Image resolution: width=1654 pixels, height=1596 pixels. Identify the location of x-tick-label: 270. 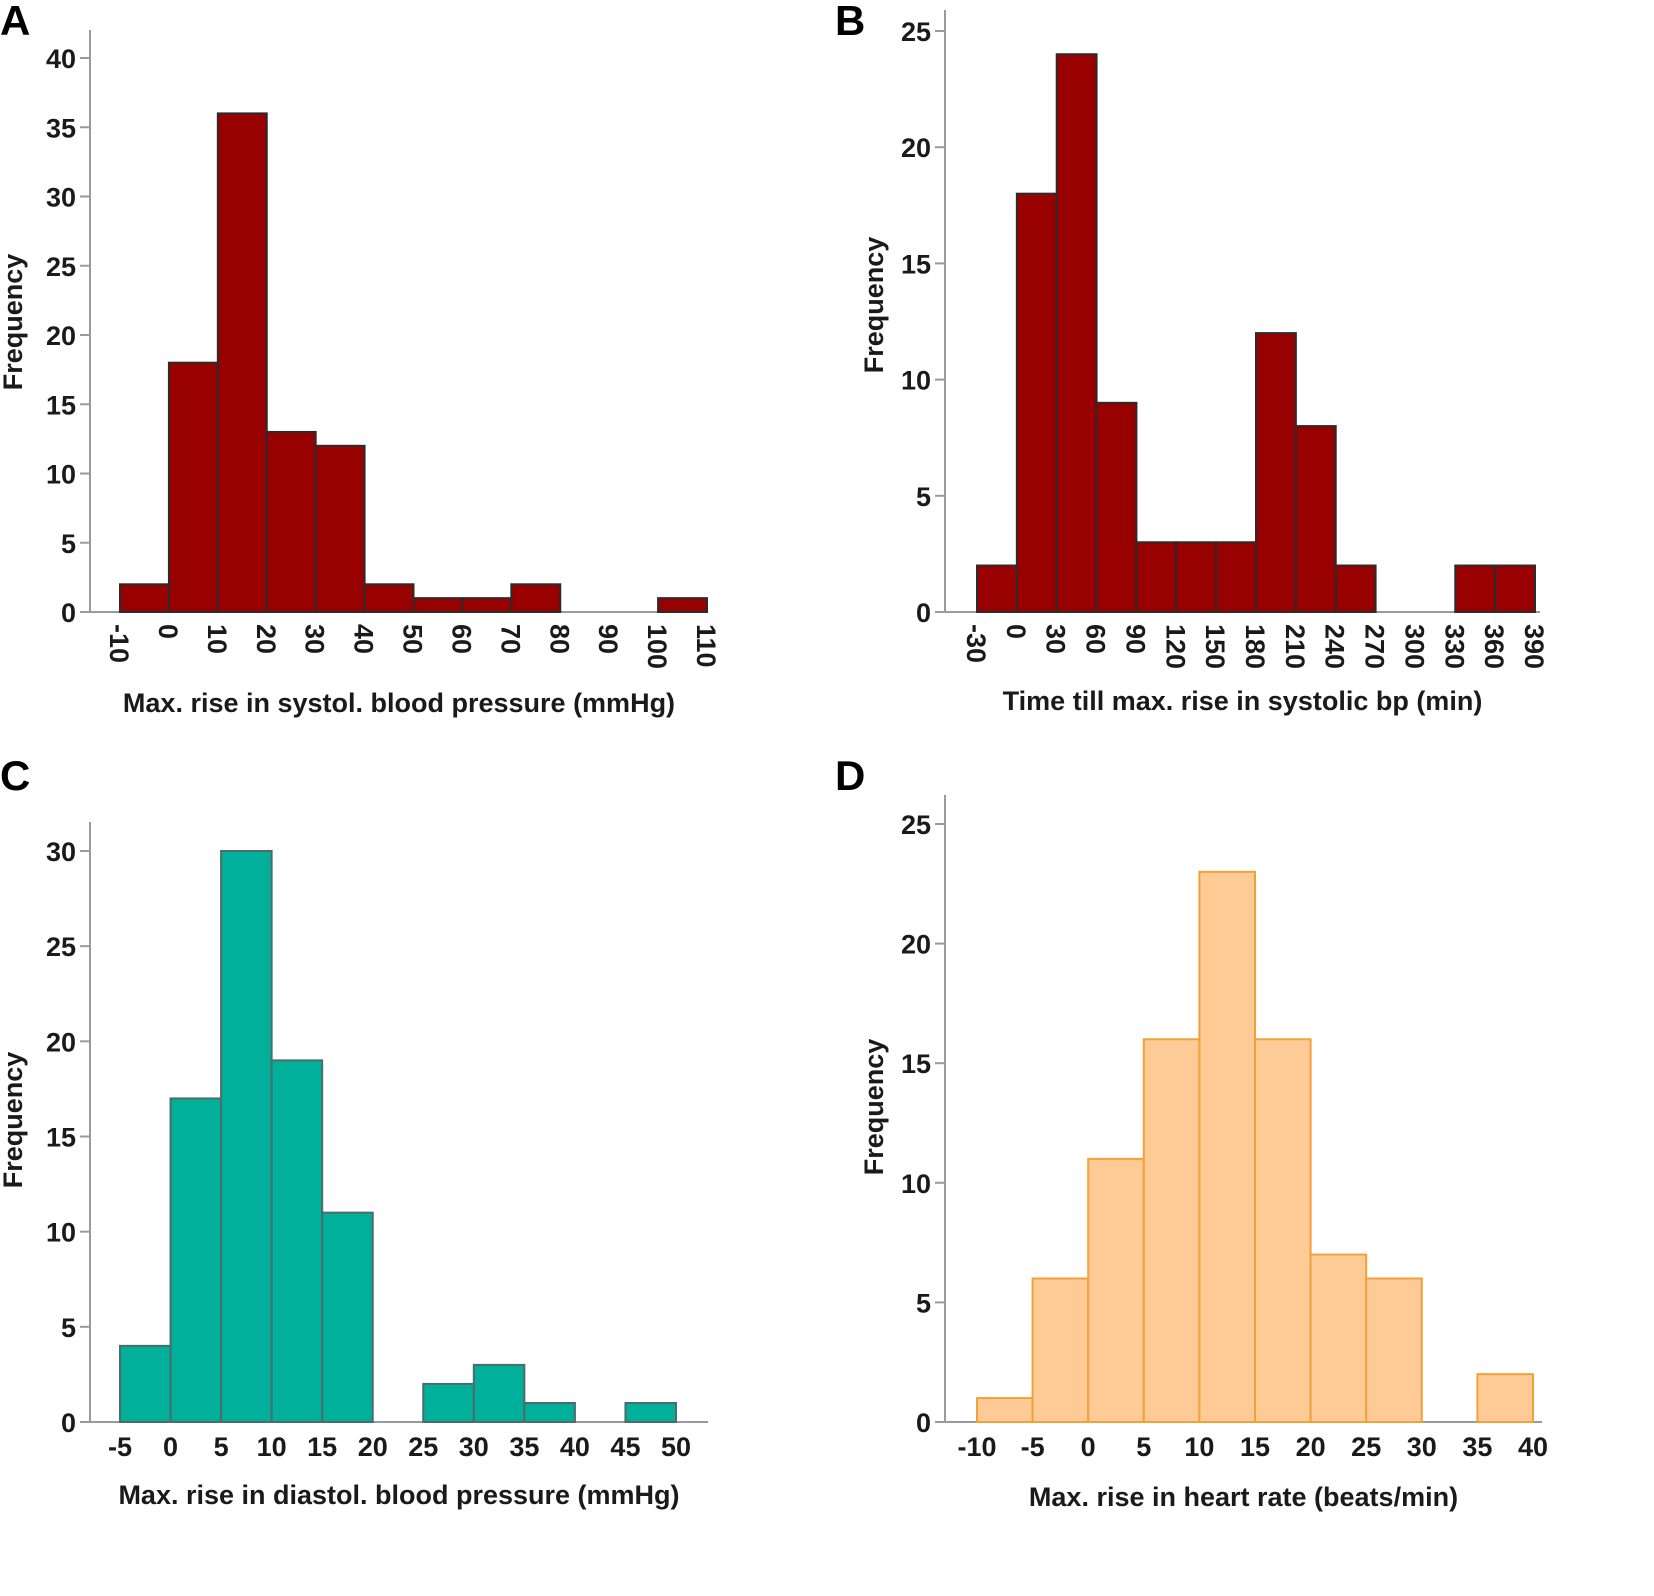
(1375, 646).